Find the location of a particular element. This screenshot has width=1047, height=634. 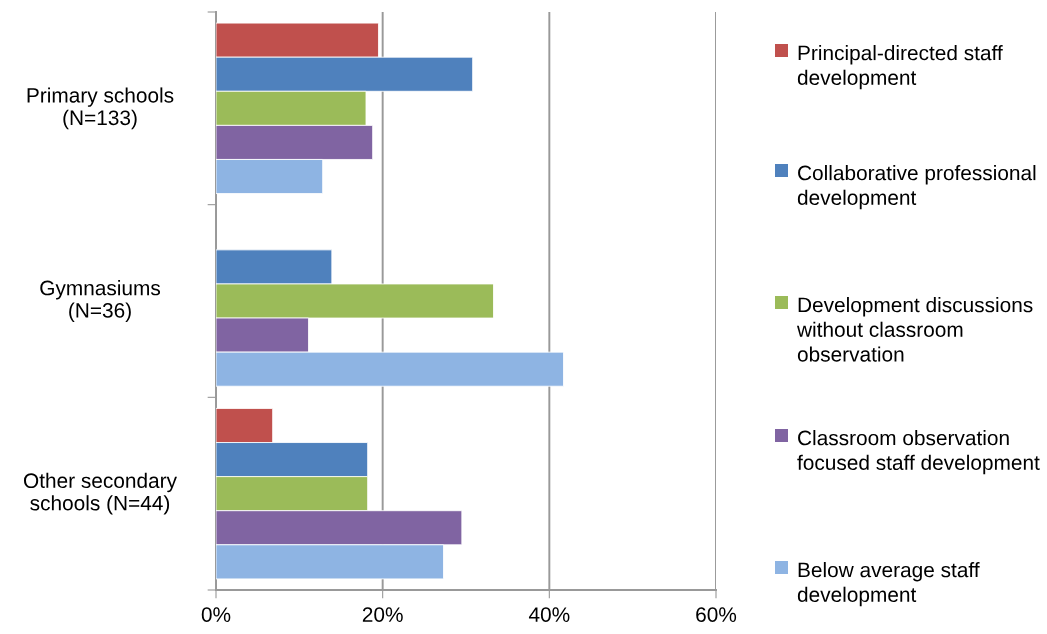

x-tick-label: 20% is located at coordinates (382, 614).